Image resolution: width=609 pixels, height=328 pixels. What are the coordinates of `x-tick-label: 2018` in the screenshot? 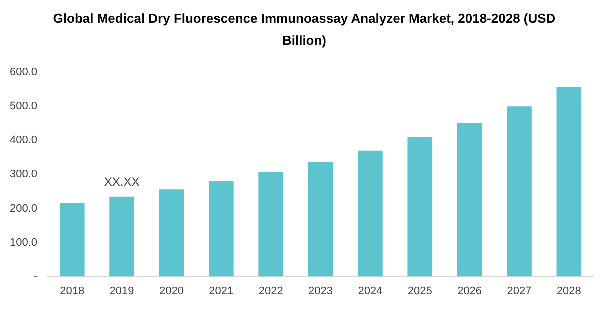 It's located at (72, 291).